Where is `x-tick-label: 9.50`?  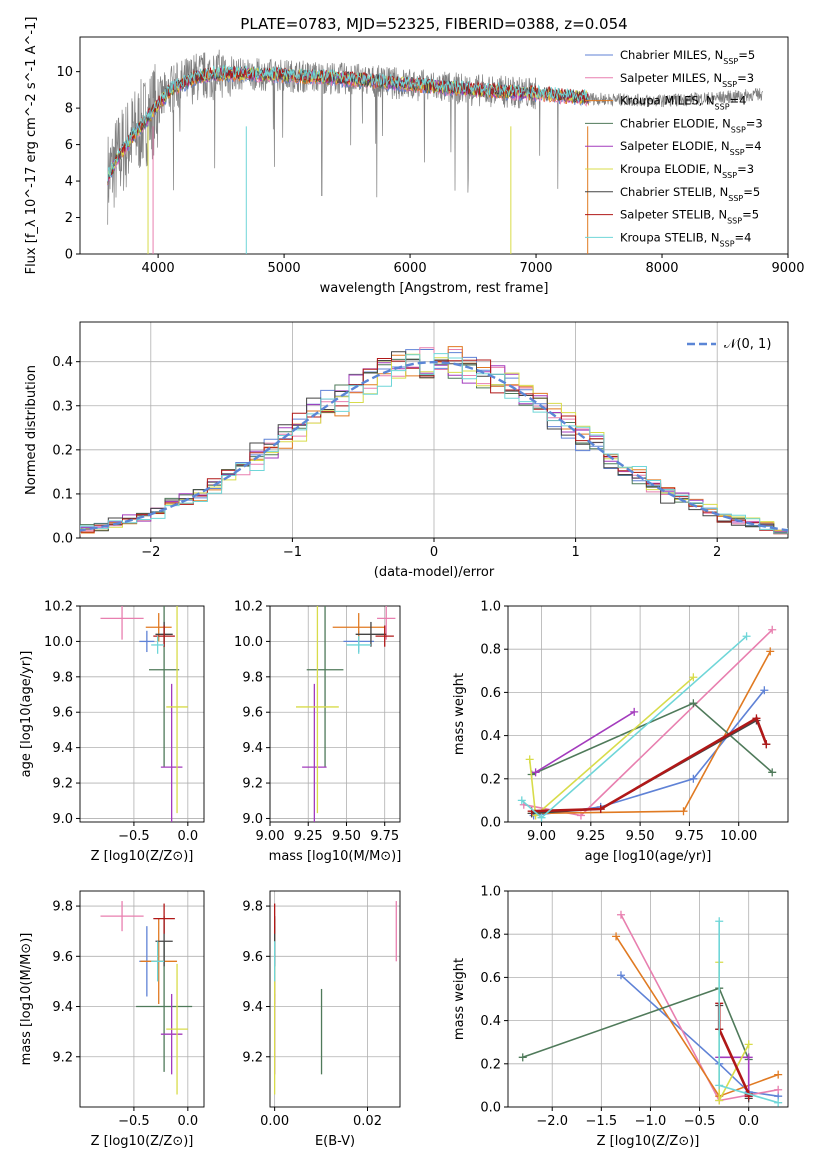
x-tick-label: 9.50 is located at coordinates (346, 836).